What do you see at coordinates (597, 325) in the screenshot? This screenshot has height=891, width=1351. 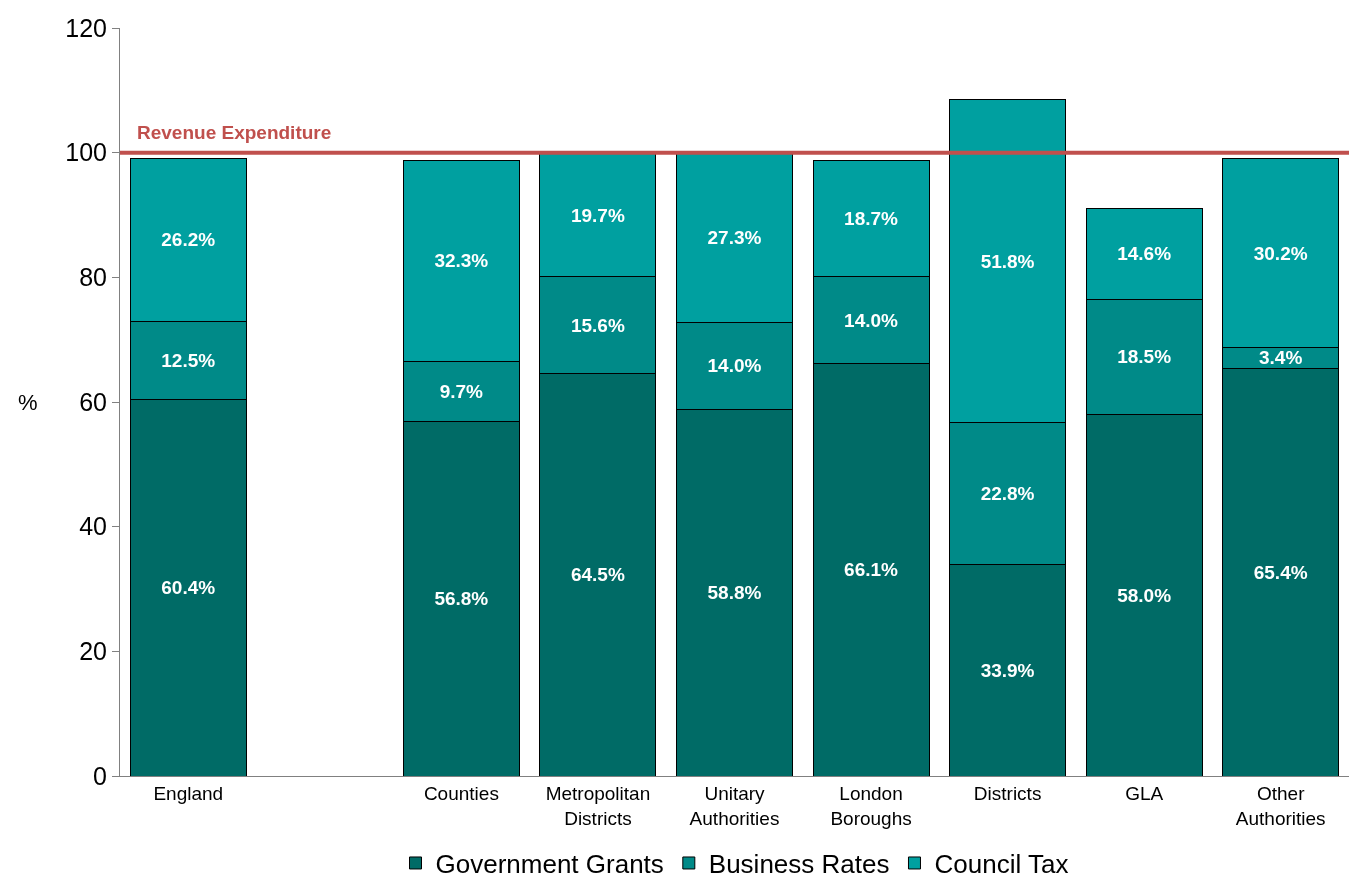 I see `data-label: 15.6%` at bounding box center [597, 325].